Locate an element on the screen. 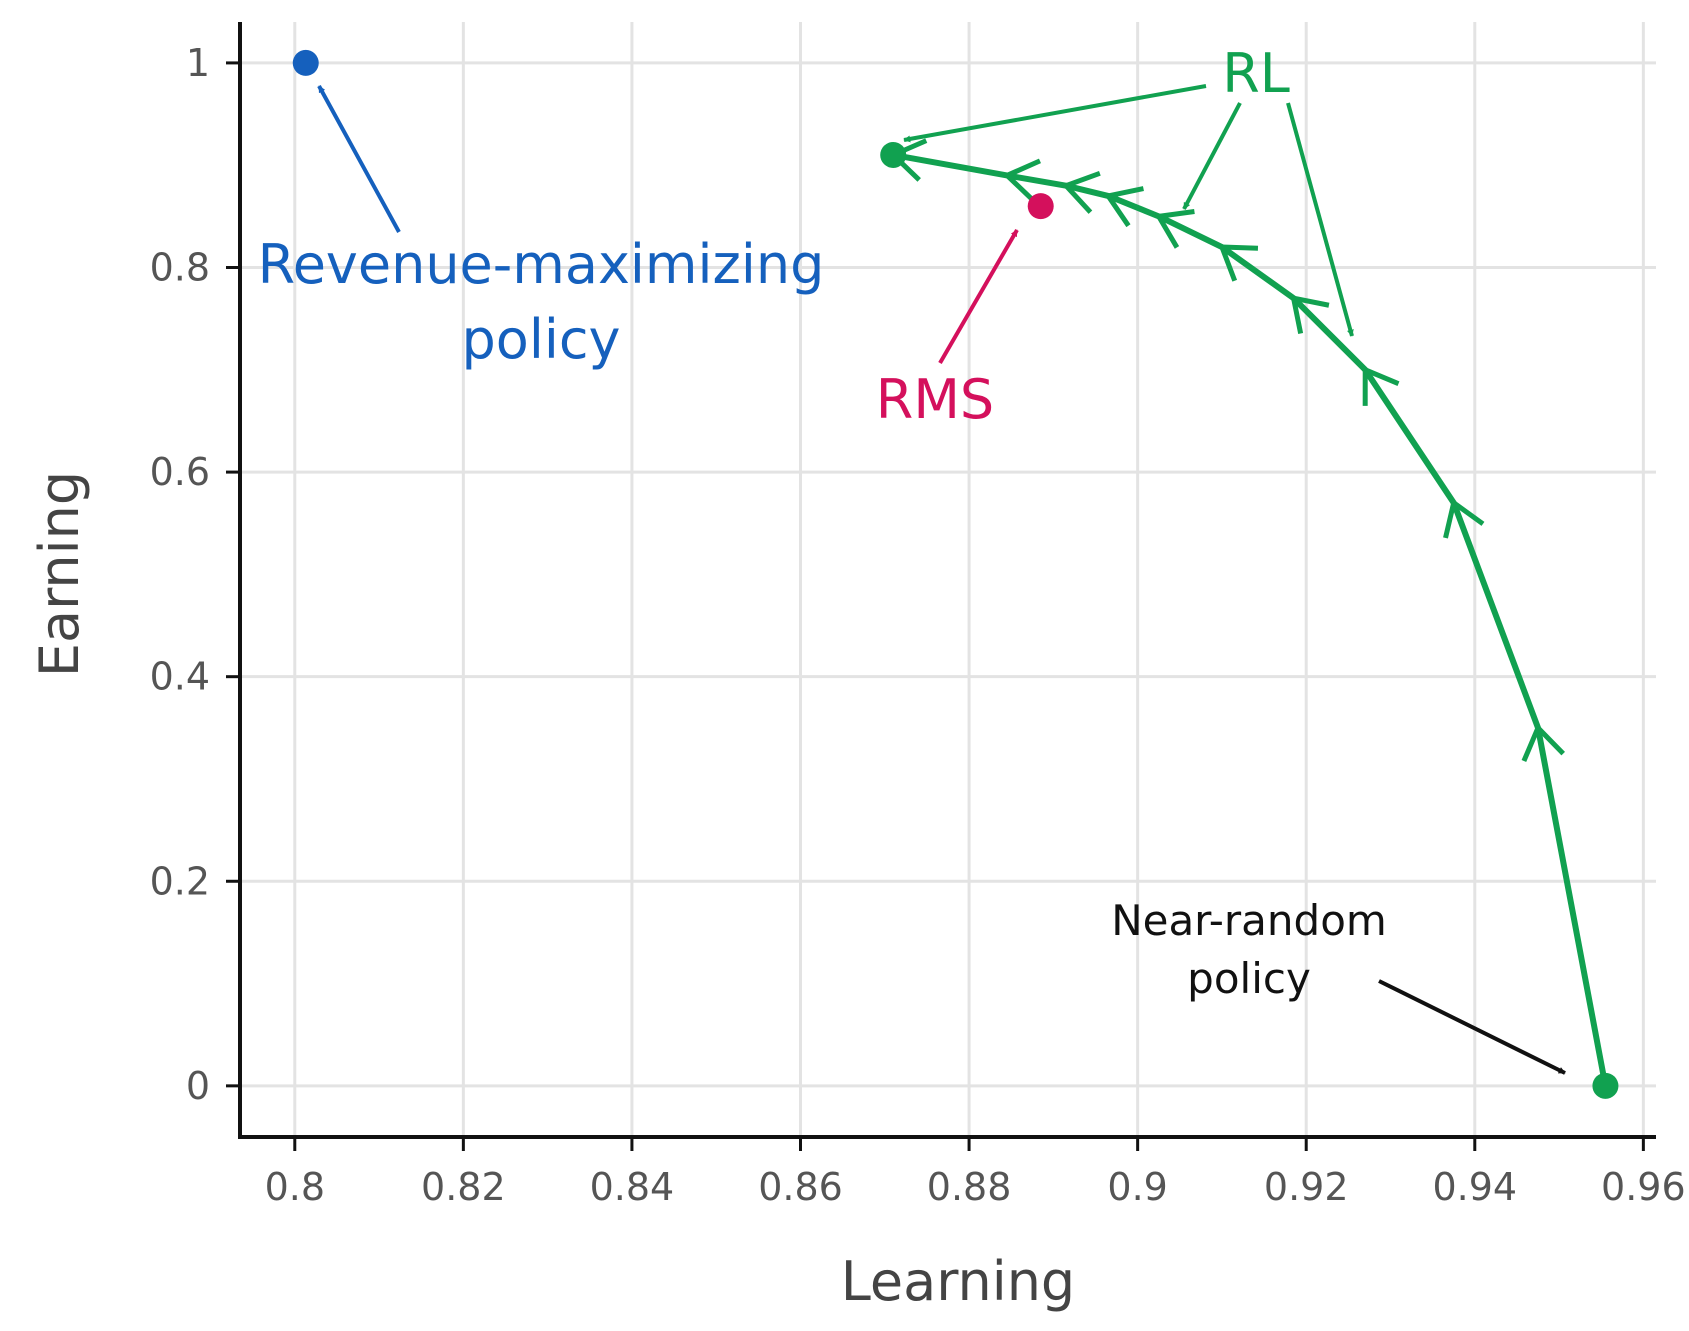  x-axis-title: Learning is located at coordinates (958, 1281).